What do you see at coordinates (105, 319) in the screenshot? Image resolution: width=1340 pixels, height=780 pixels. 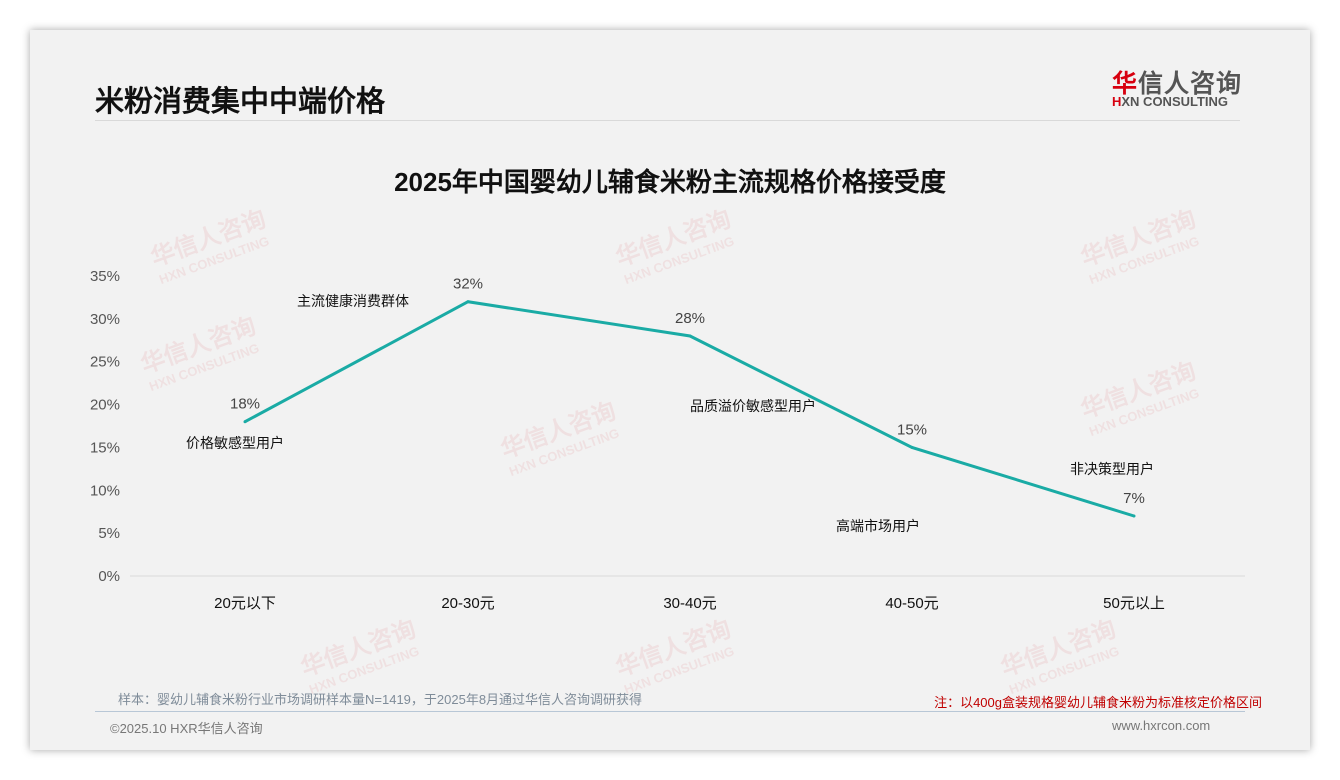 I see `y-tick-label: 30%` at bounding box center [105, 319].